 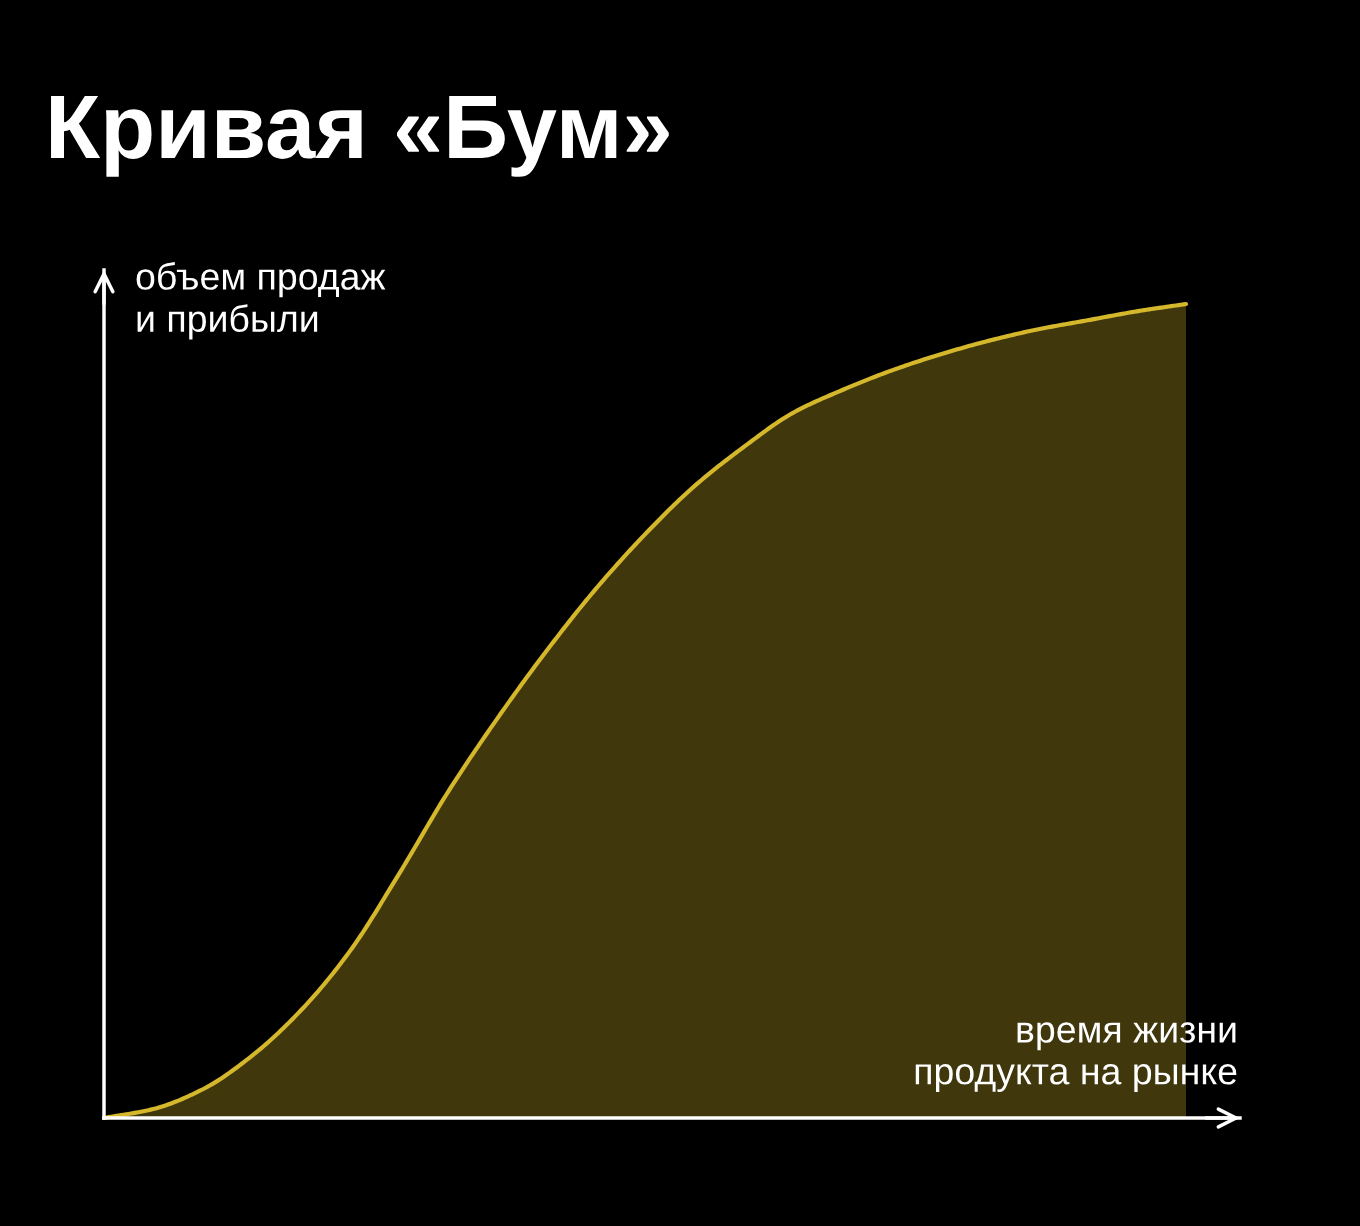 I want to click on y-axis-title: объем продаж и прибыли, so click(x=261, y=301).